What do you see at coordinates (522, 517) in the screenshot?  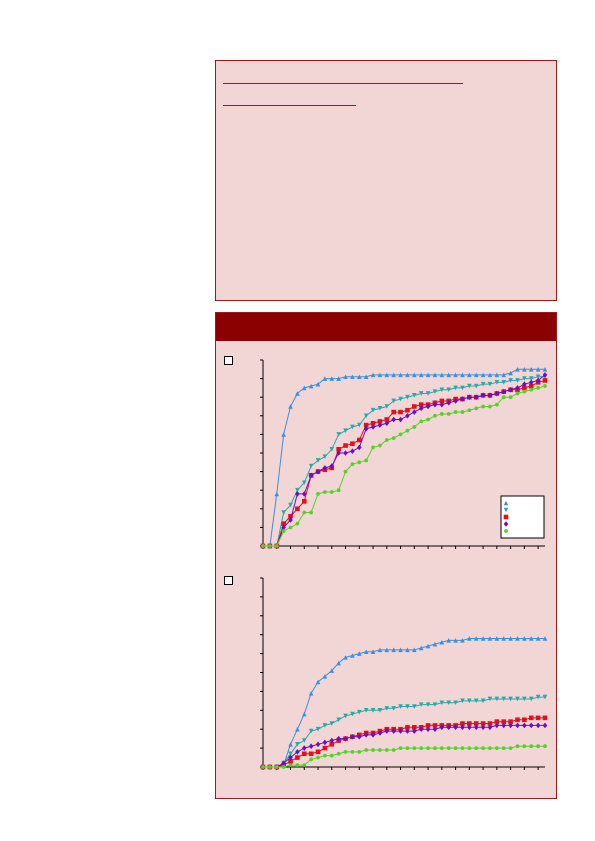 I see `legend` at bounding box center [522, 517].